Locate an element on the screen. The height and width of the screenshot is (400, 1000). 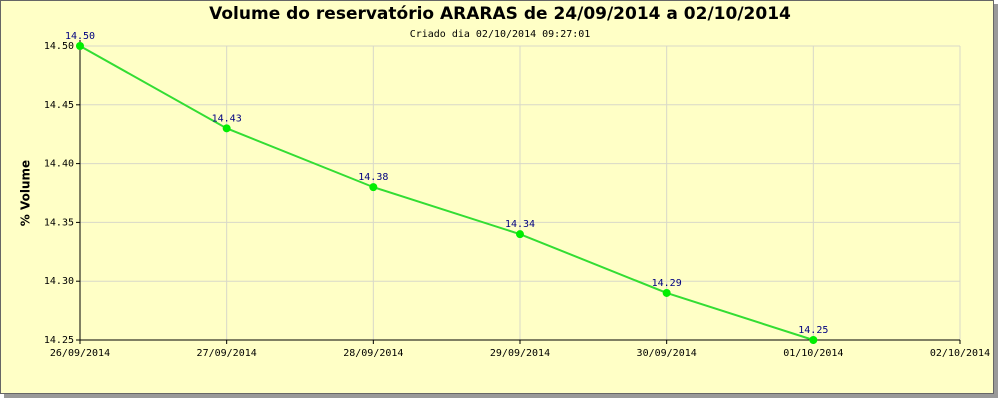
x-tick-label: 30/09/2014 is located at coordinates (667, 353).